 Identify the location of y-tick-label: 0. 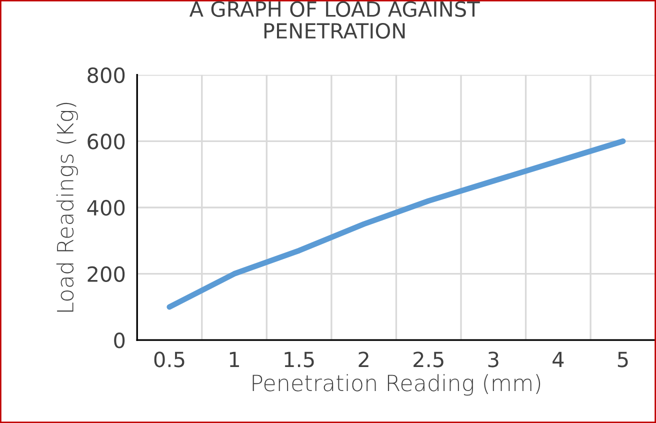
(119, 340).